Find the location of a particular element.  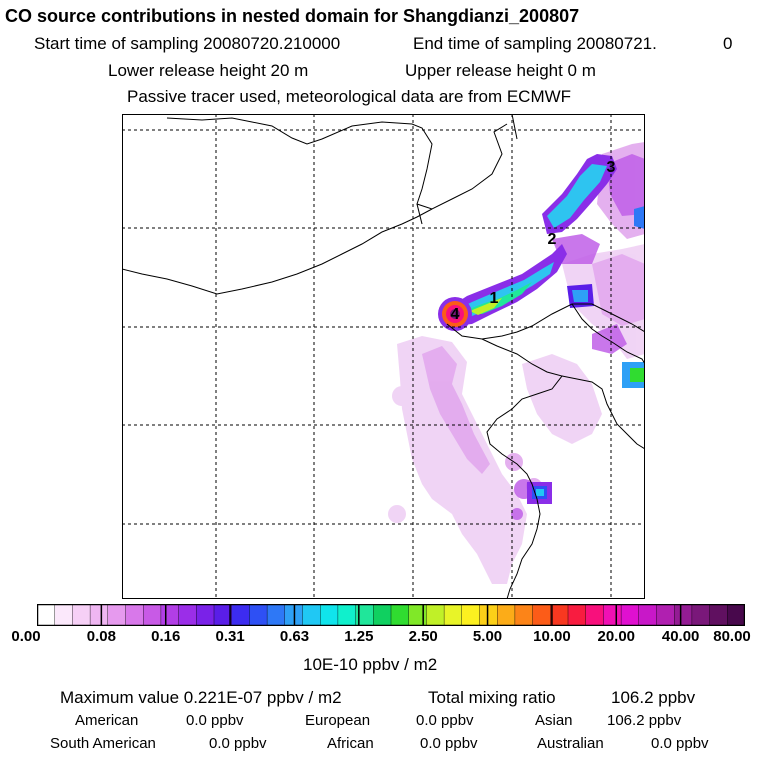

south-american-label: South American is located at coordinates (103, 743).